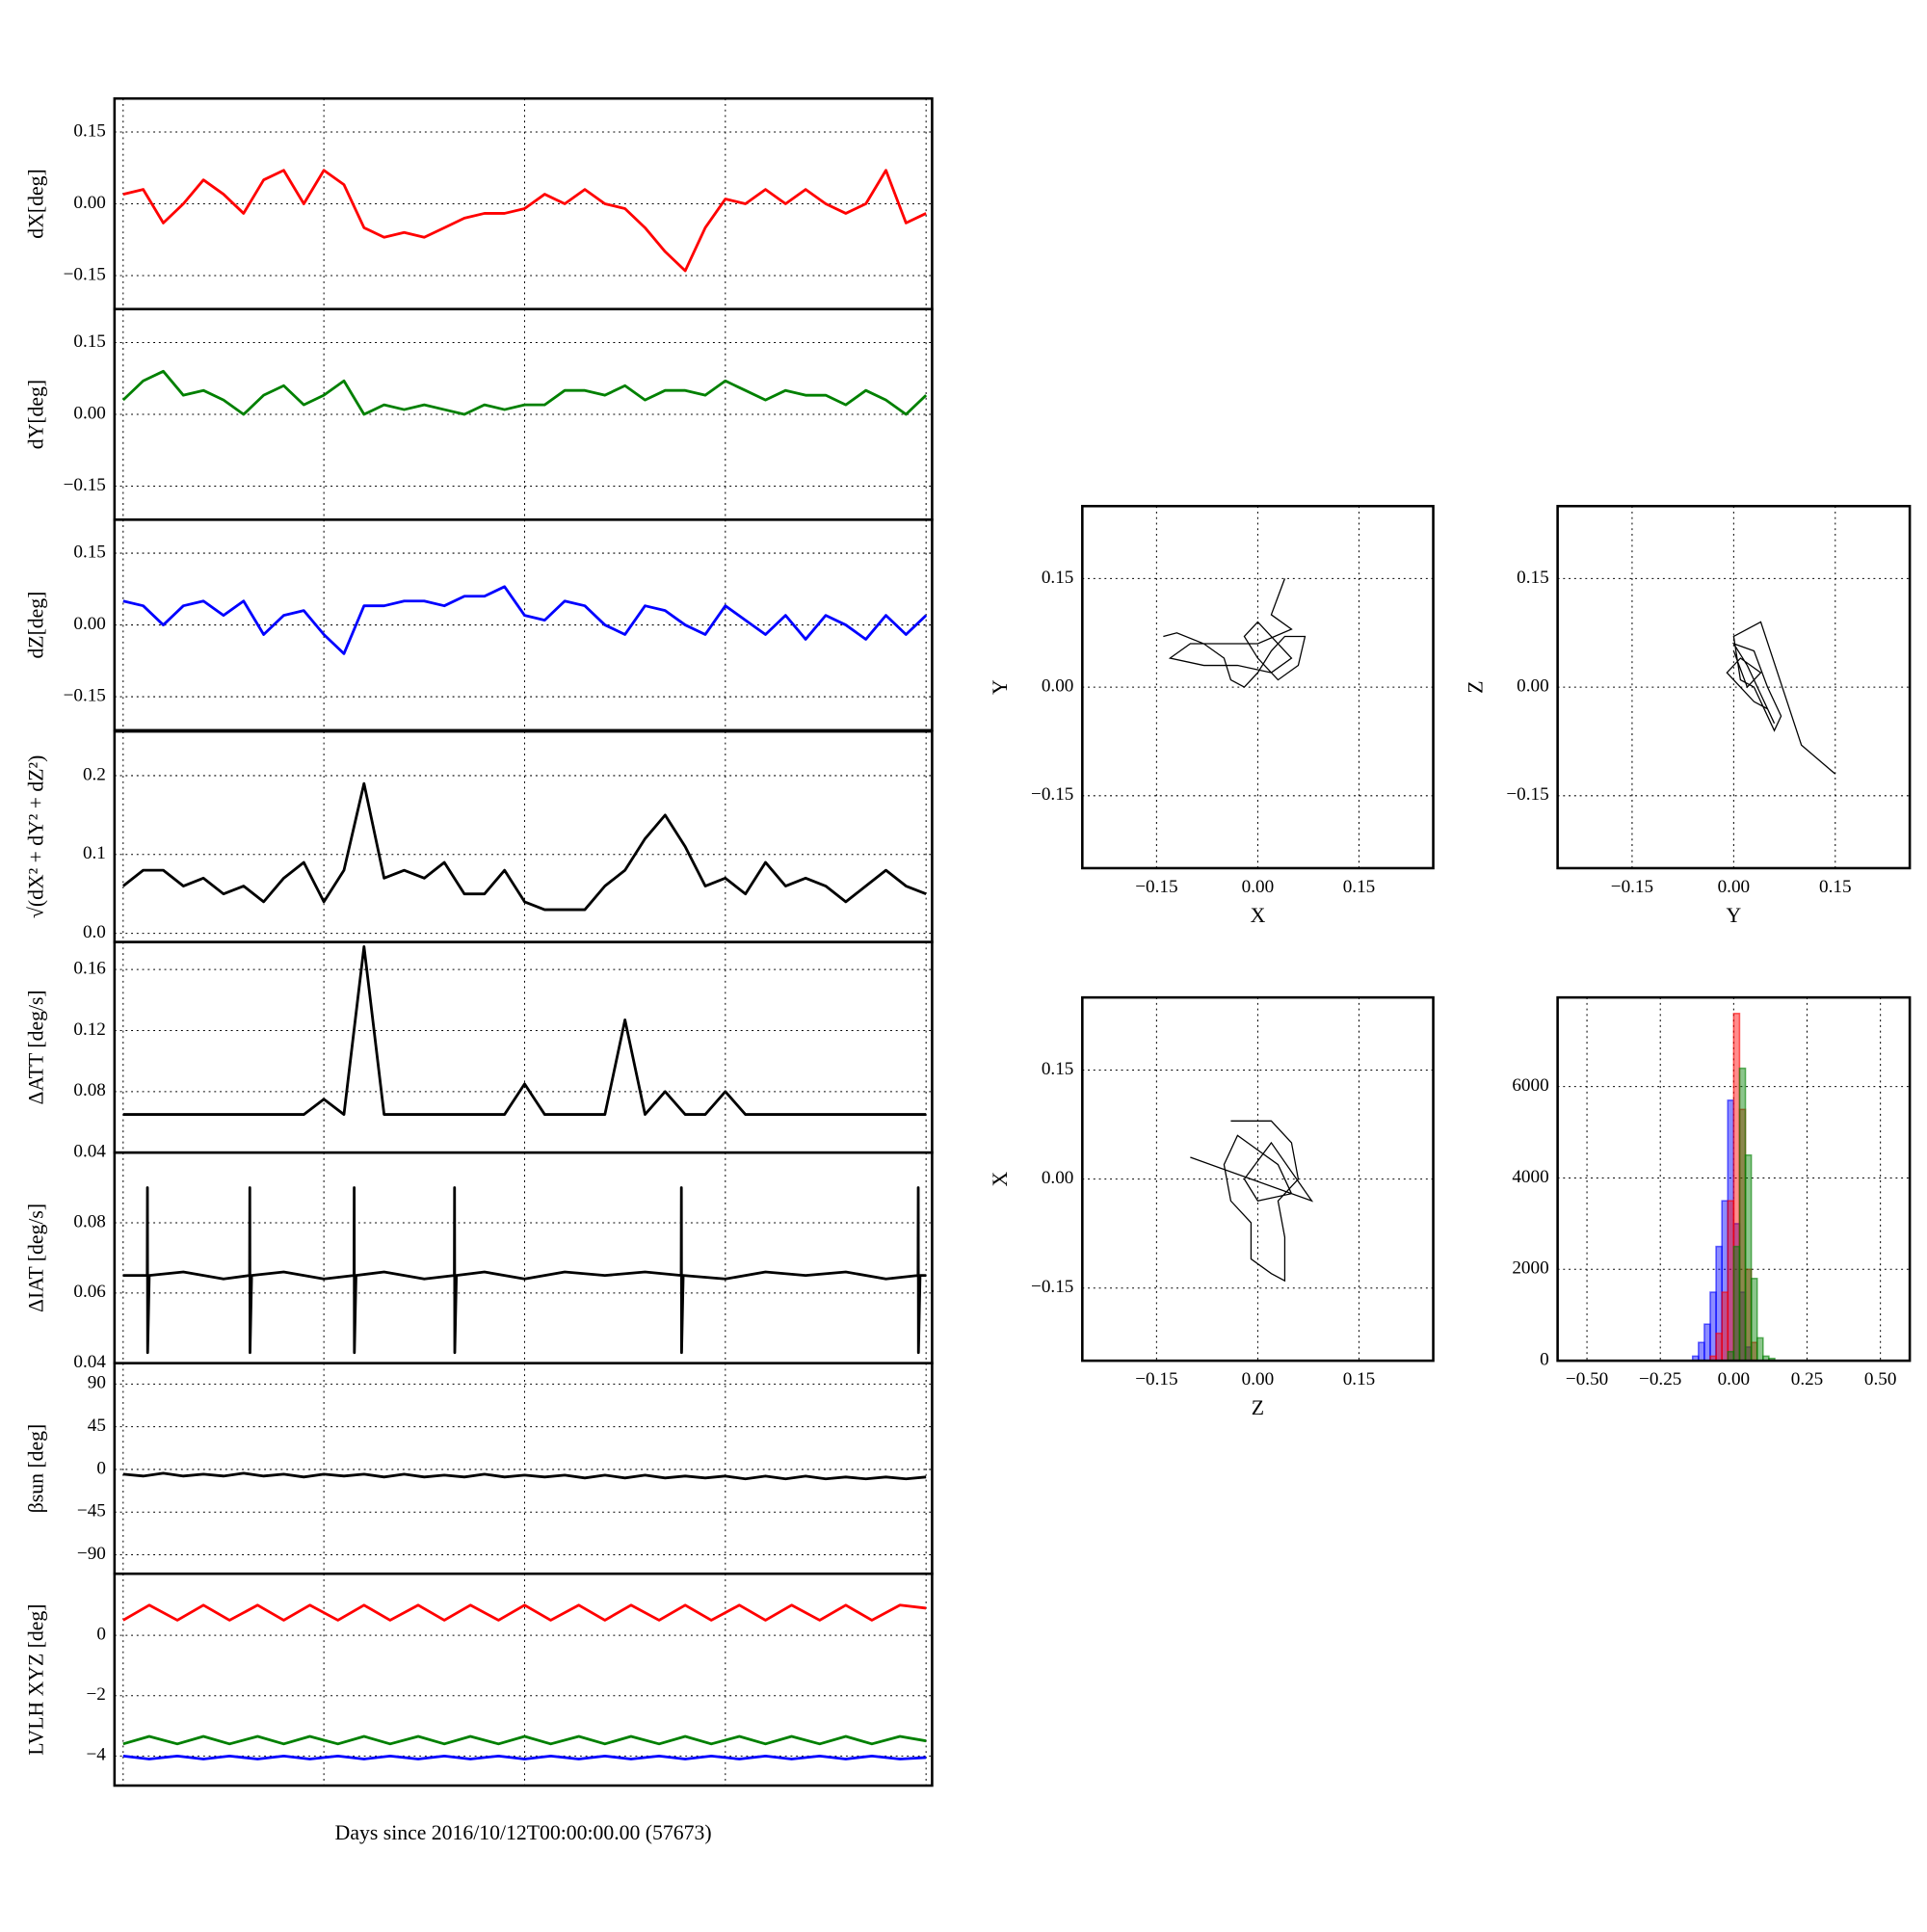  What do you see at coordinates (36, 1680) in the screenshot?
I see `y-axis-label: LVLH XYZ [deg]` at bounding box center [36, 1680].